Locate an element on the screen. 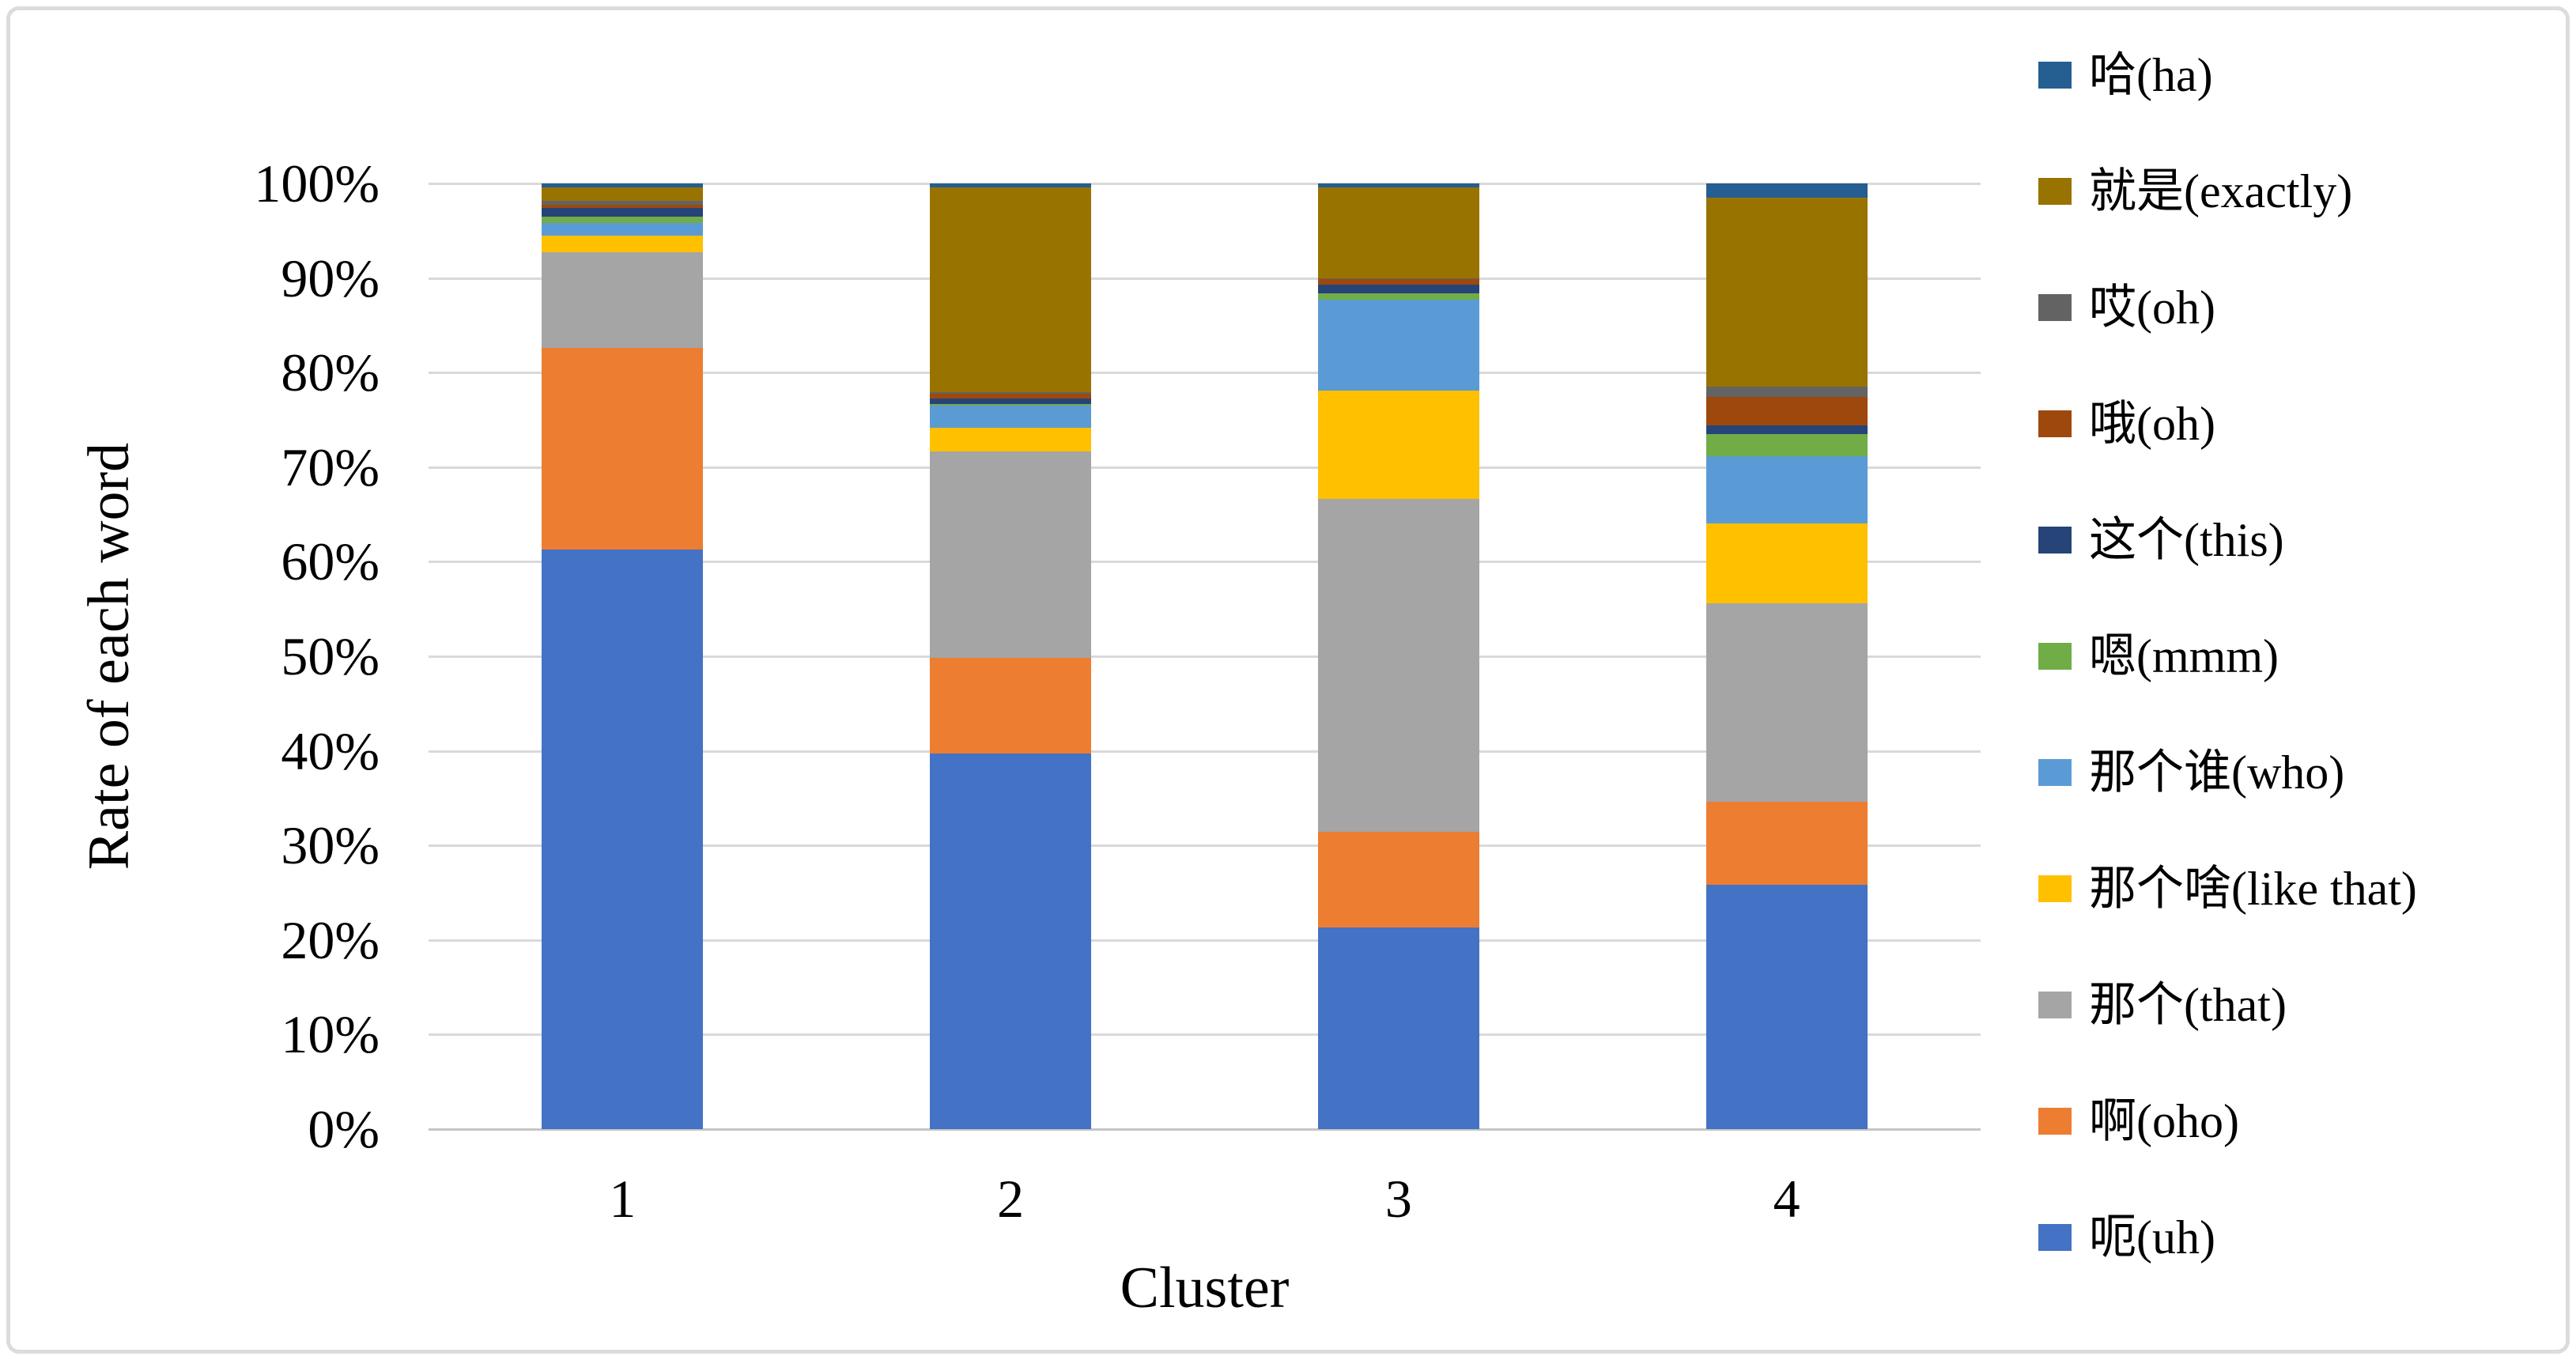 The width and height of the screenshot is (2576, 1360). y-tick-label: 10% is located at coordinates (330, 1034).